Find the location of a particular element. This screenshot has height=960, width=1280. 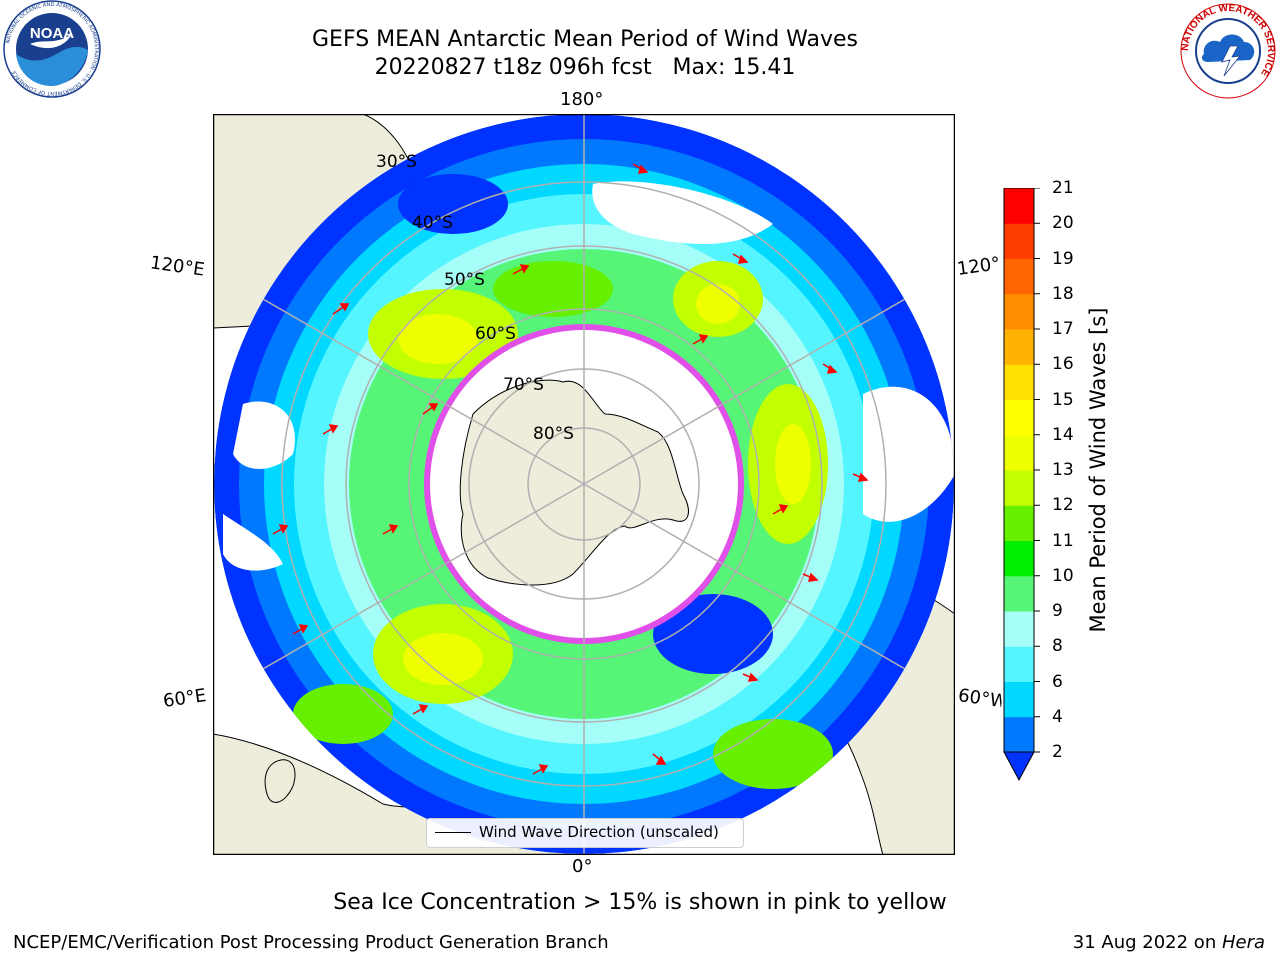

colorbar is located at coordinates (1021, 485).